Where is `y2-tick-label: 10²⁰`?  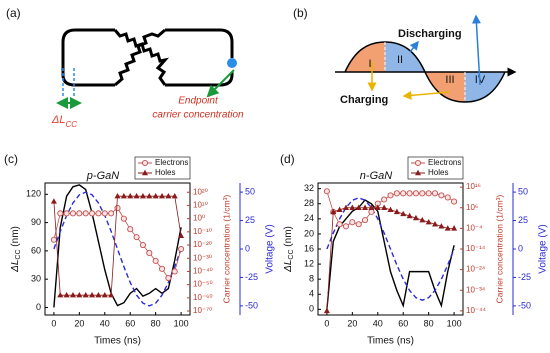
y2-tick-label: 10²⁰ is located at coordinates (200, 191).